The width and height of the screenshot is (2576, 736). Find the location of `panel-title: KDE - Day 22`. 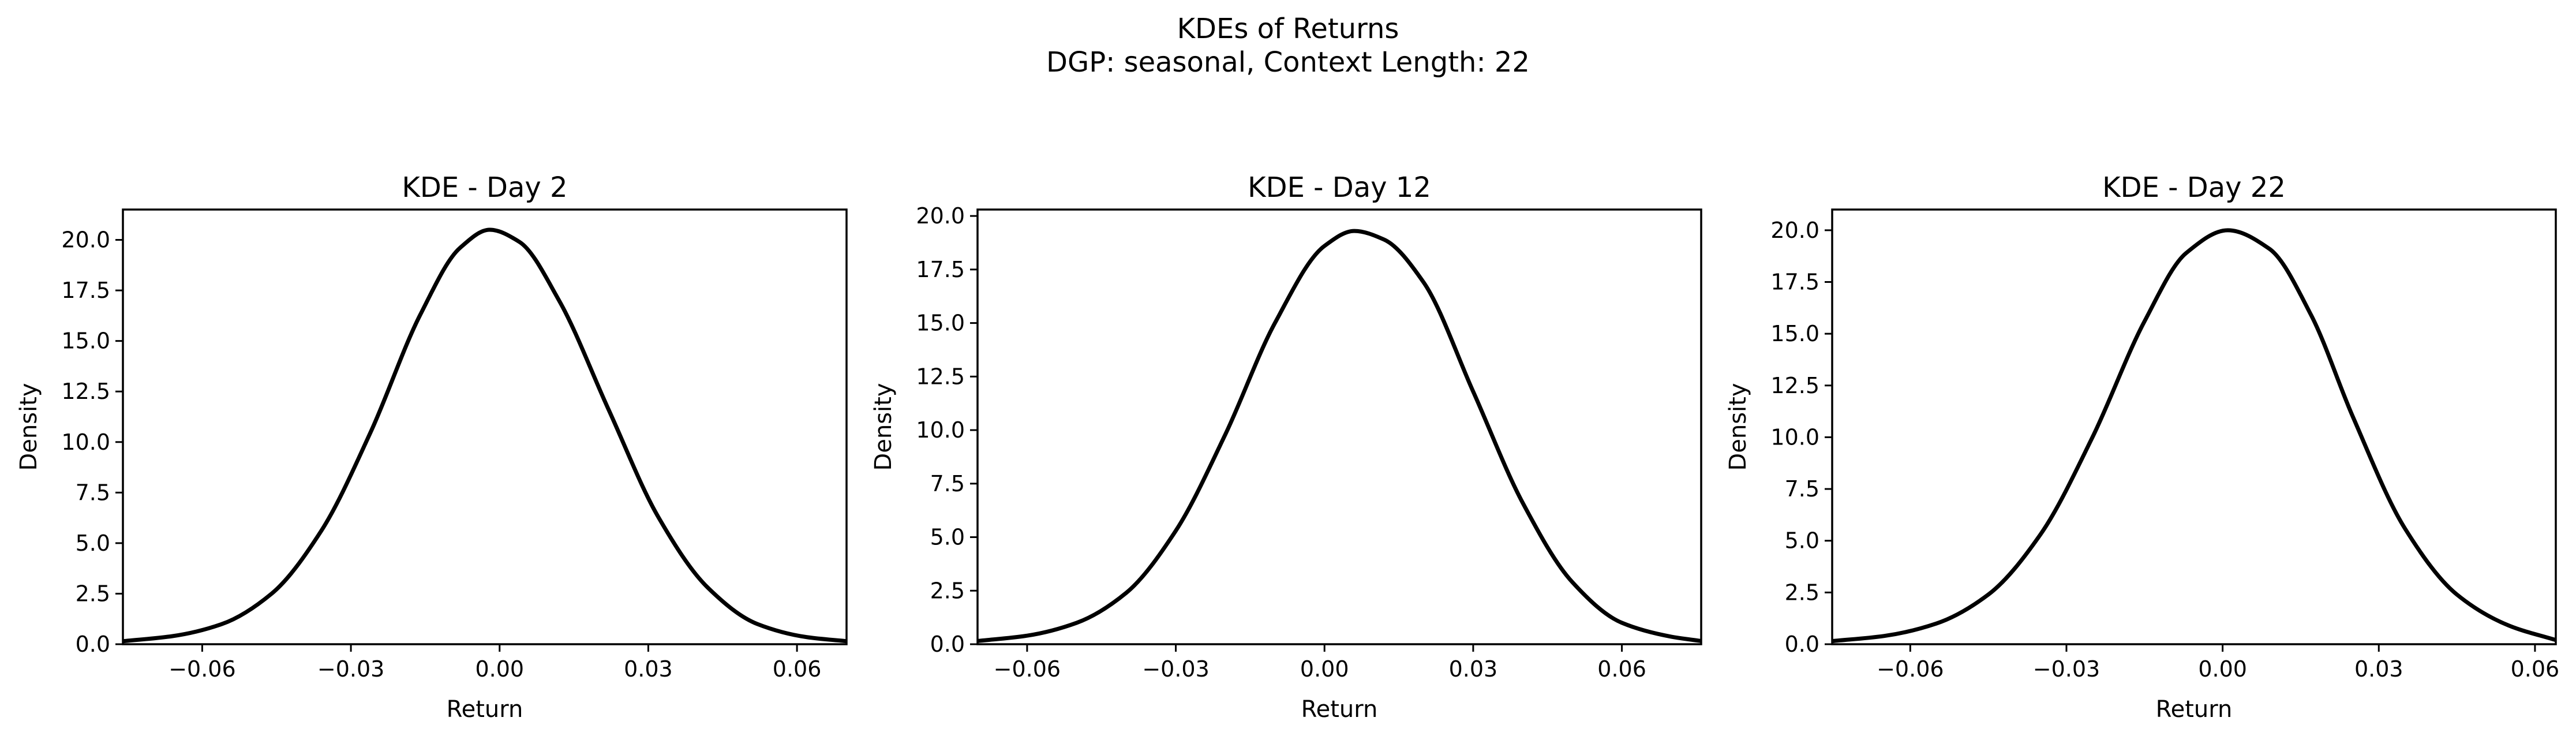

panel-title: KDE - Day 22 is located at coordinates (2194, 187).